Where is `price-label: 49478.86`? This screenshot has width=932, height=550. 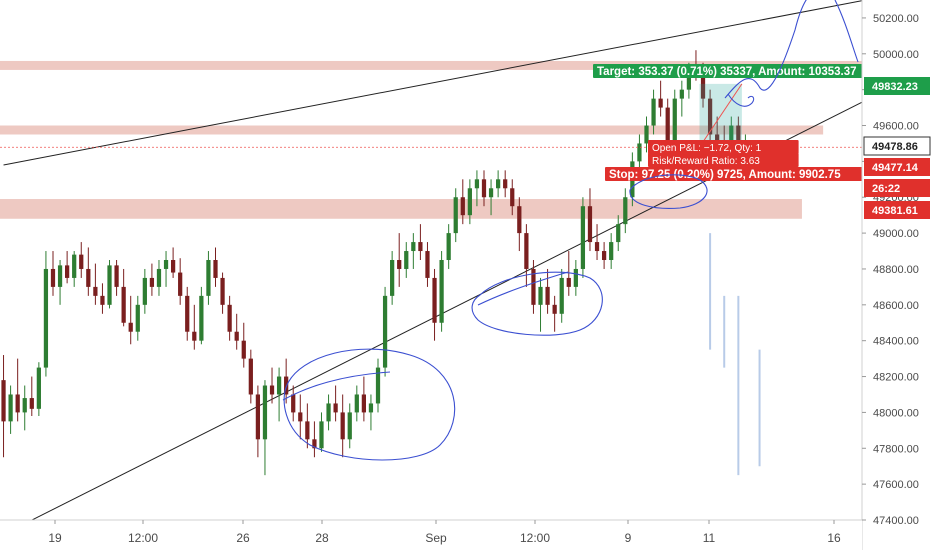
price-label: 49478.86 is located at coordinates (897, 146).